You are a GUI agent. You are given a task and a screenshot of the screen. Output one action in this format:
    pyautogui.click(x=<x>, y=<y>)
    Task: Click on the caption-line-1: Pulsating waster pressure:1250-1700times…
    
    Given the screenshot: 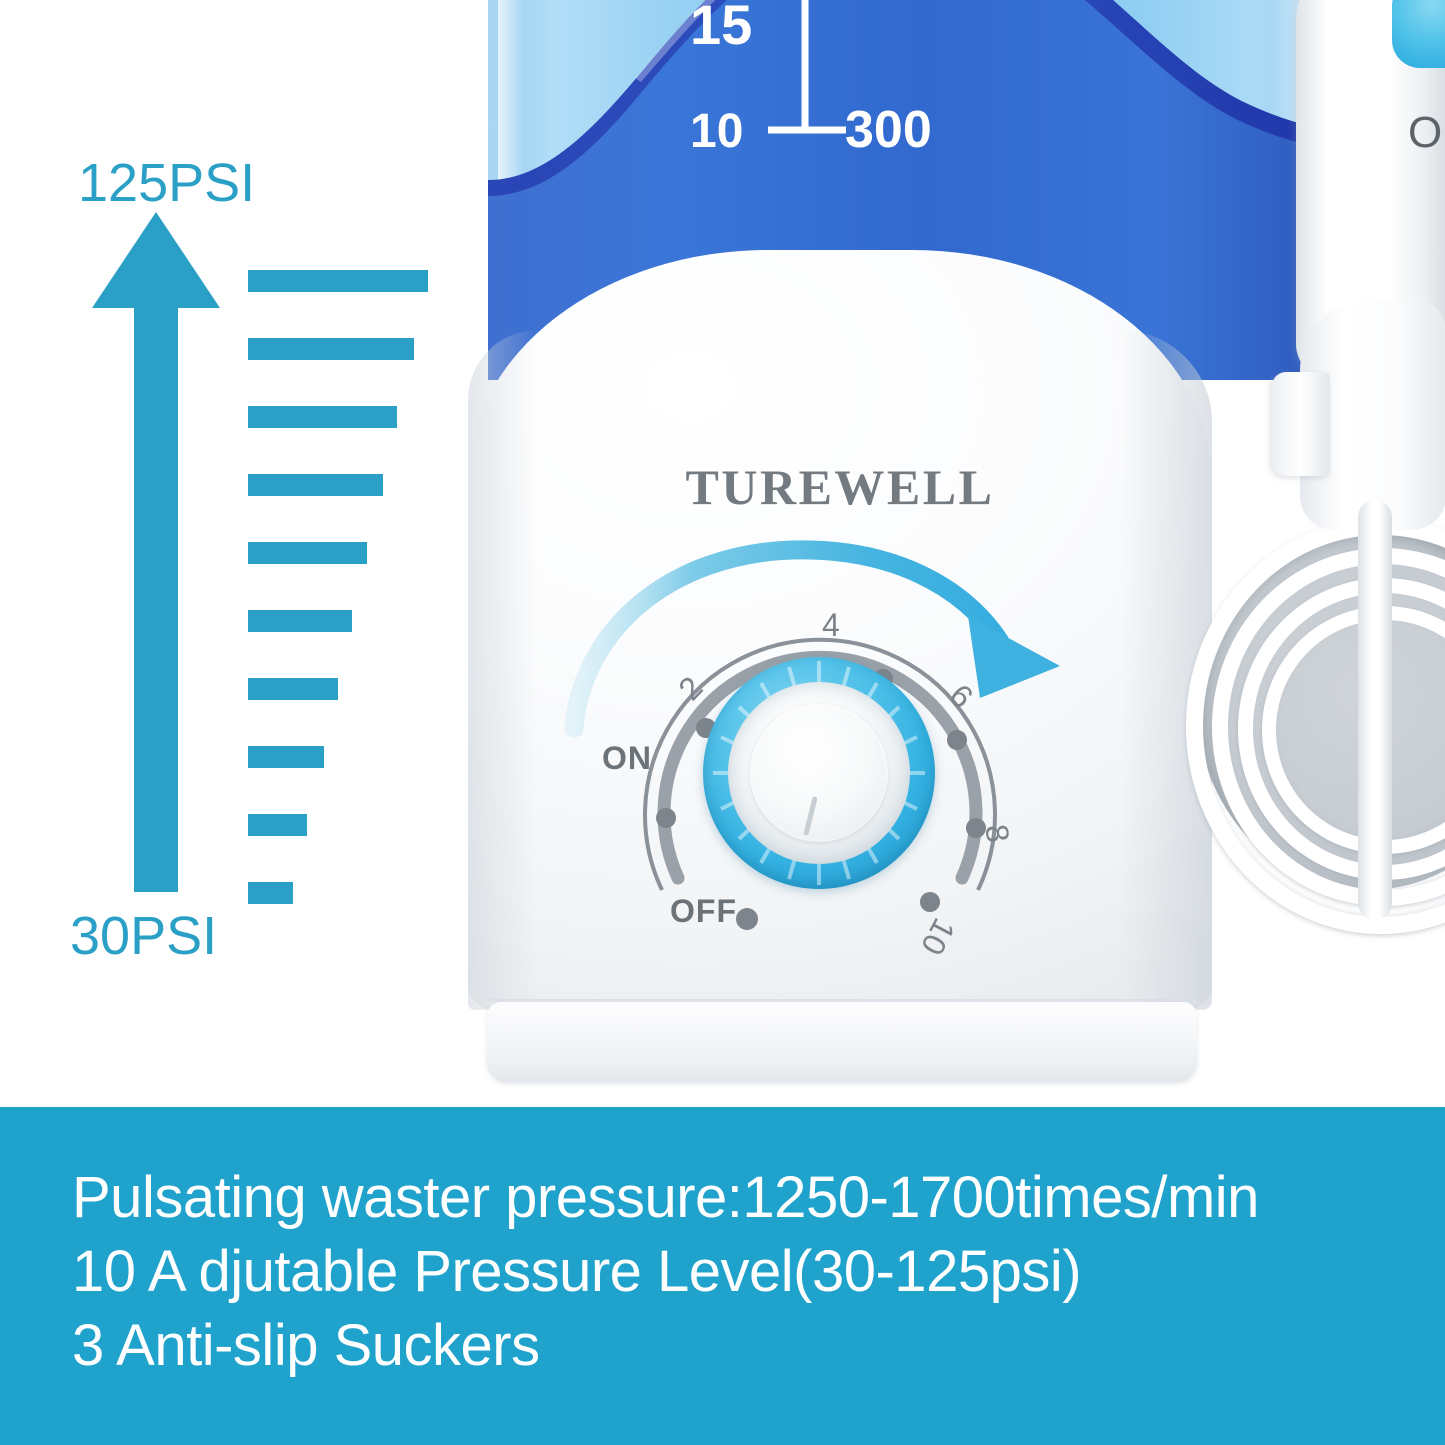 What is the action you would take?
    pyautogui.click(x=665, y=1197)
    